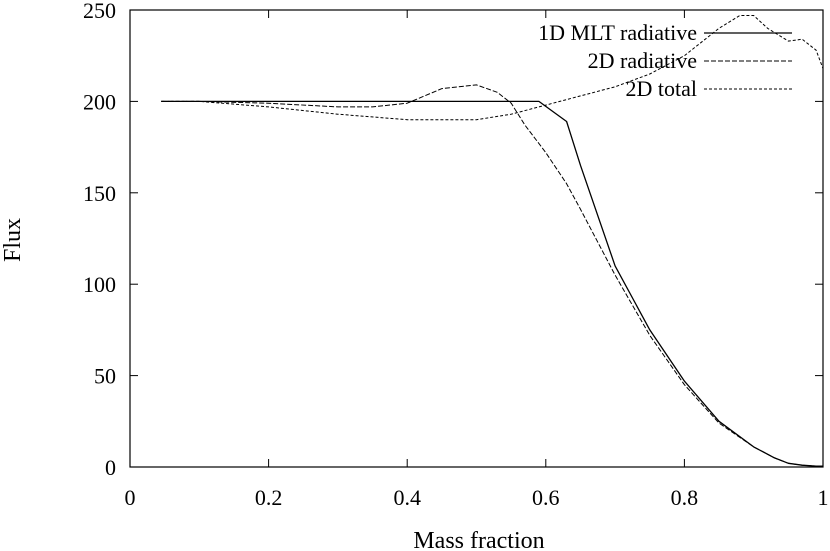 The image size is (830, 551). Describe the element at coordinates (99, 193) in the screenshot. I see `y-tick-label: 150` at that location.